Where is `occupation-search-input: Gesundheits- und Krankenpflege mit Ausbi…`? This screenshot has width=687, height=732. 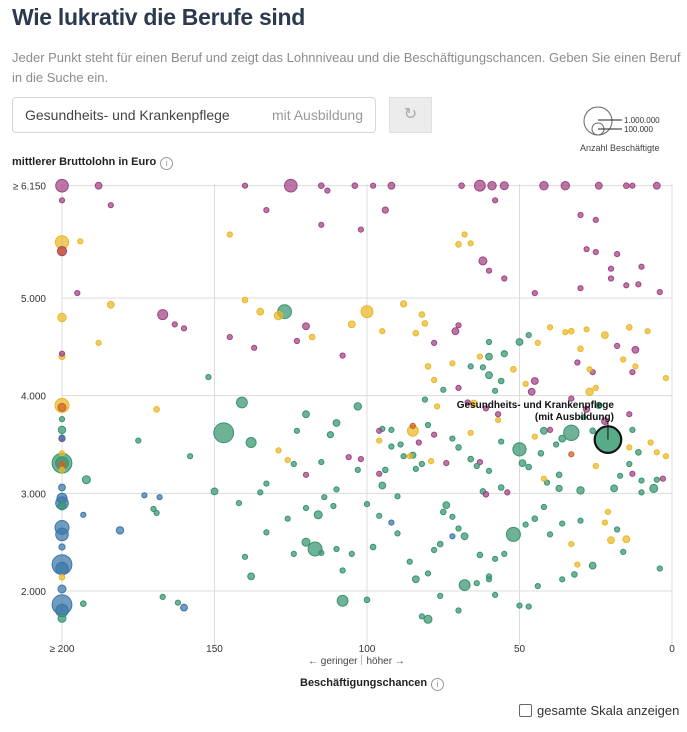
occupation-search-input: Gesundheits- und Krankenpflege mit Ausbi… is located at coordinates (194, 115).